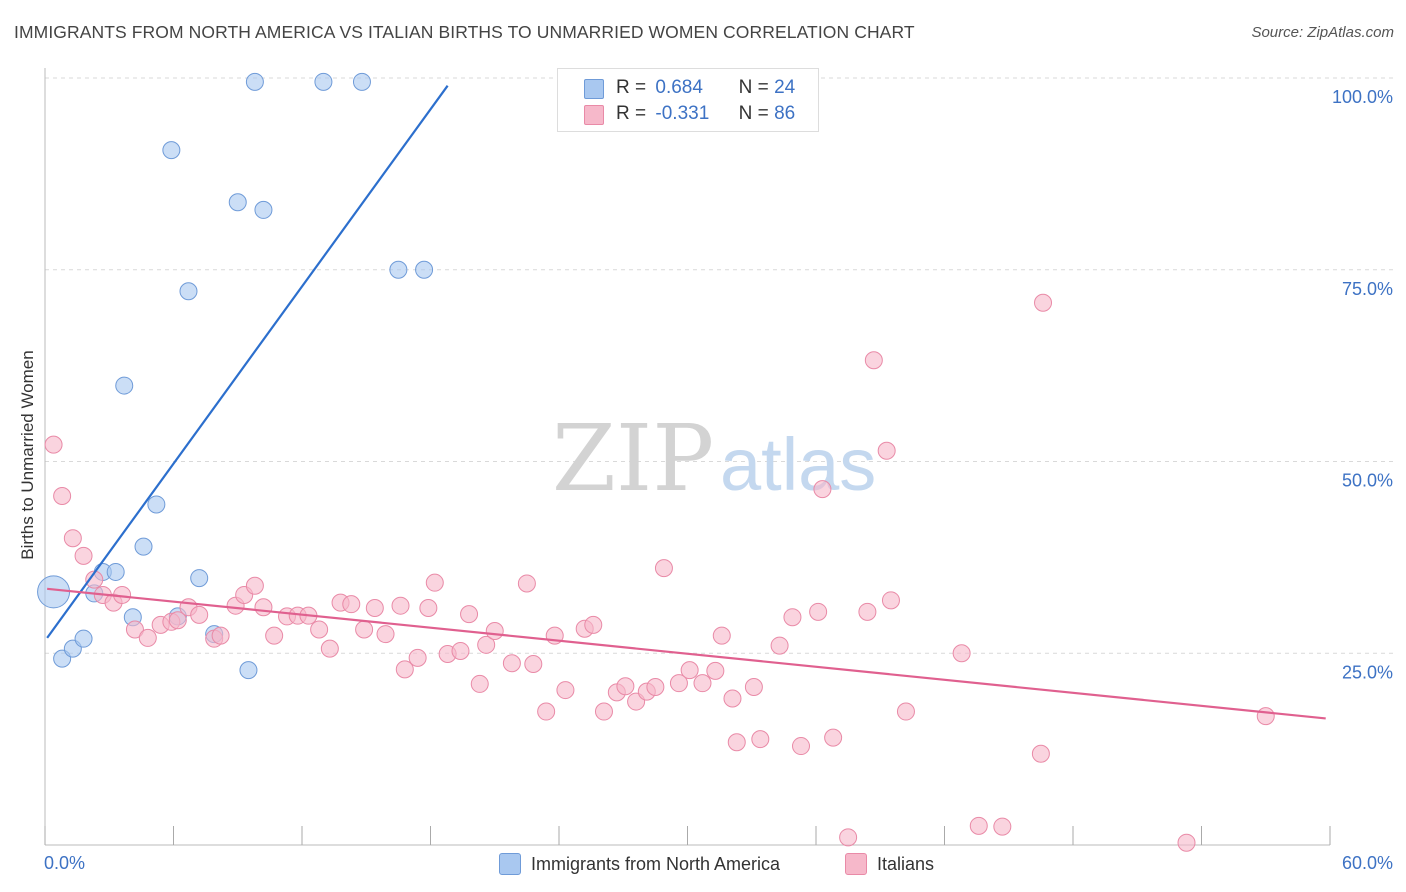 The width and height of the screenshot is (1406, 892). What do you see at coordinates (27, 455) in the screenshot?
I see `y-axis-title: Births to Unmarried Women` at bounding box center [27, 455].